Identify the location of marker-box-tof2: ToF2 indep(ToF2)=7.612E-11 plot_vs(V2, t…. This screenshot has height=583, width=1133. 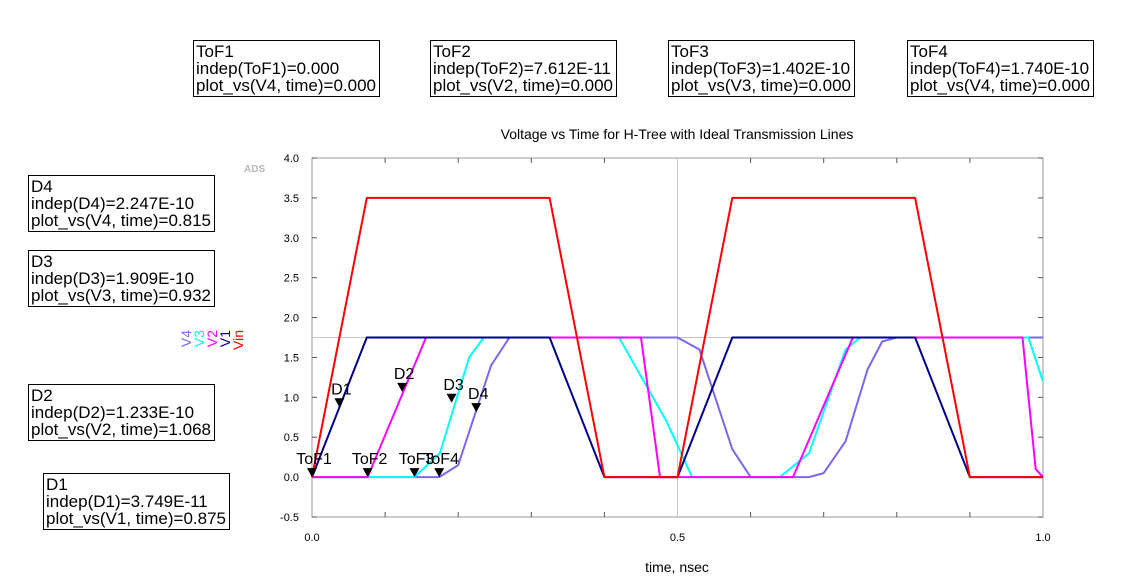
(524, 68).